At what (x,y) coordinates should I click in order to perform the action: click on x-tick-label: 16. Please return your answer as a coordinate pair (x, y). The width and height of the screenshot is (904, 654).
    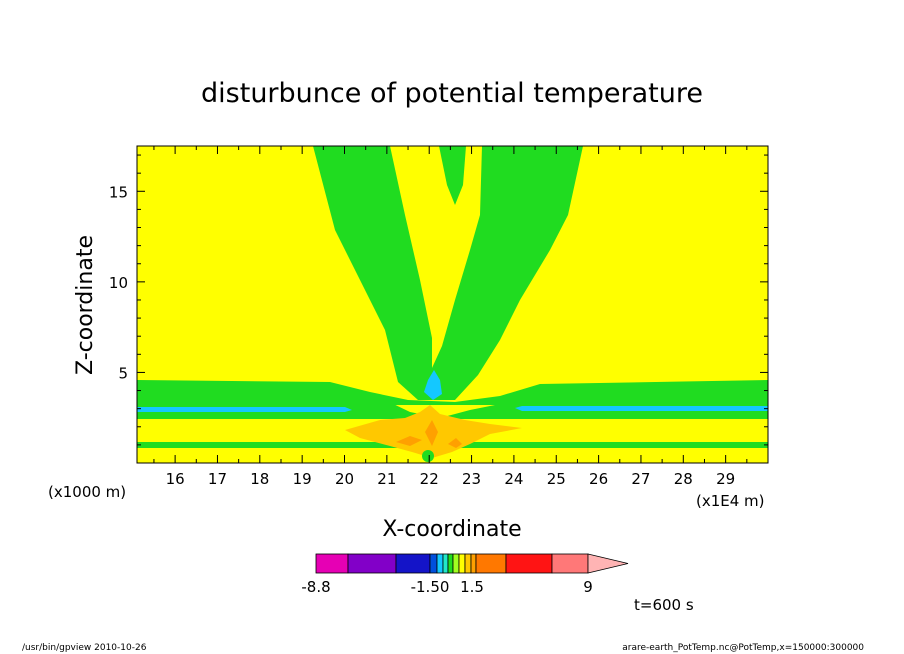
    Looking at the image, I should click on (175, 479).